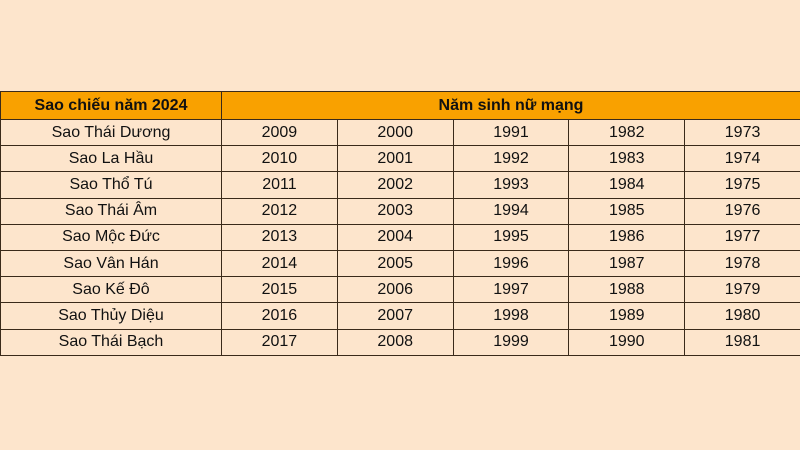  What do you see at coordinates (511, 316) in the screenshot?
I see `birth-year-cell: 1998` at bounding box center [511, 316].